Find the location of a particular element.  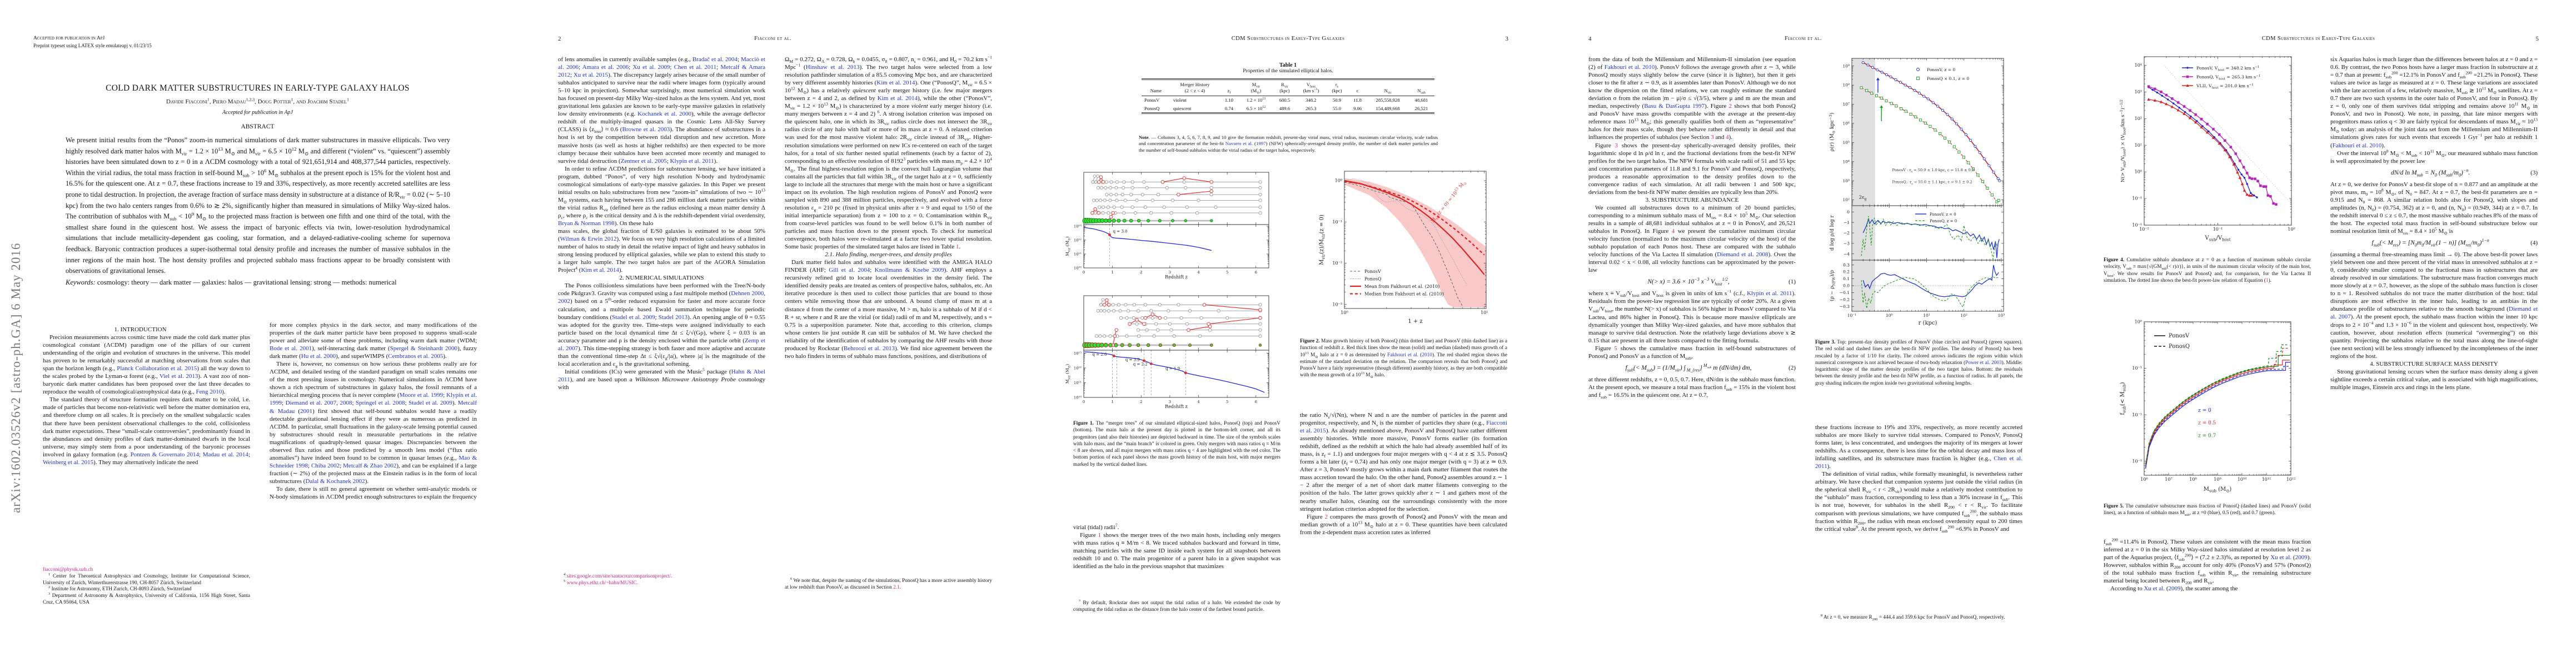

citation-link: Madau et al. 2014 is located at coordinates (225, 454).